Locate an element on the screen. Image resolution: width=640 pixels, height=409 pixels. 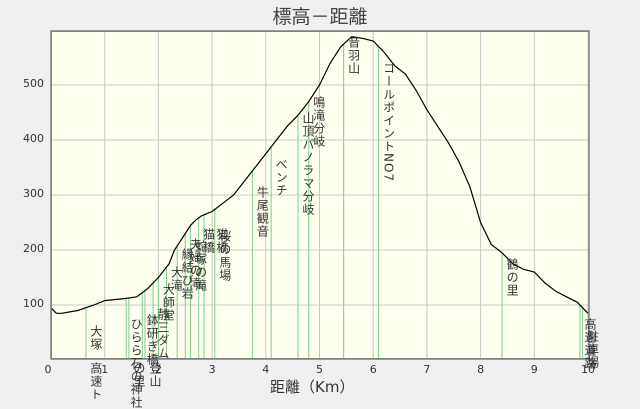
waypoint-label: 縁結び岩 is located at coordinates (187, 274).